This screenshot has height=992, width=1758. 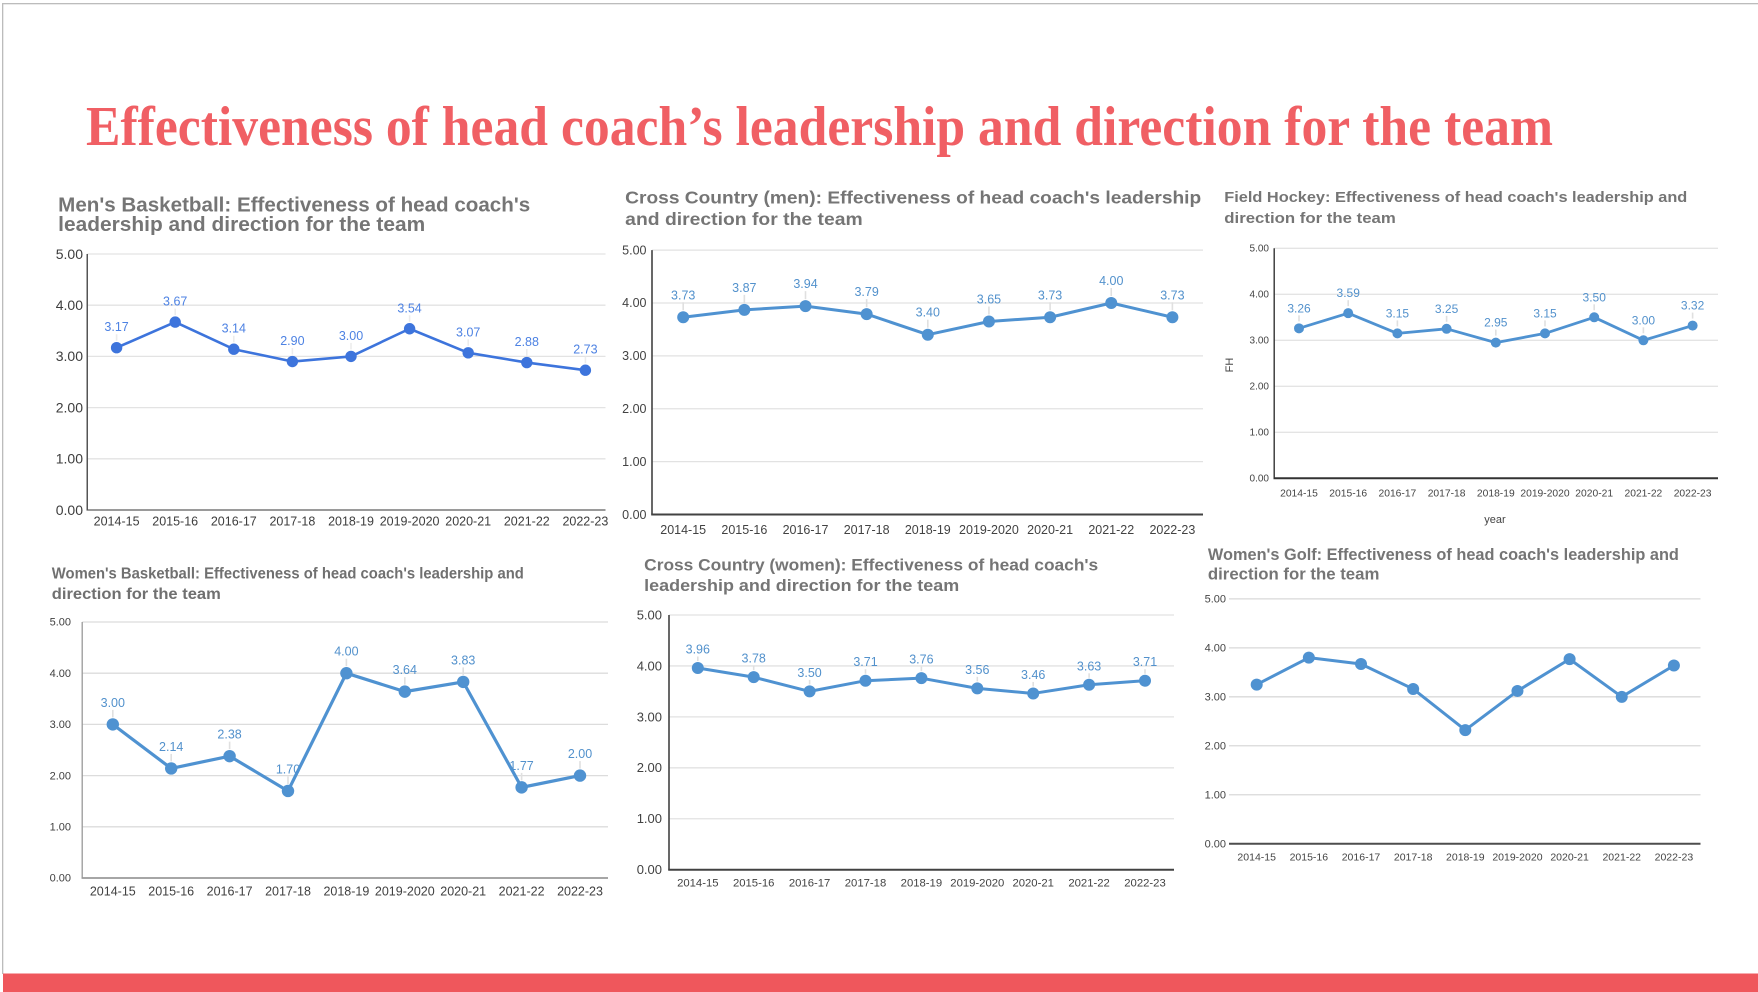 I want to click on svg-text: 2.38, so click(x=229, y=735).